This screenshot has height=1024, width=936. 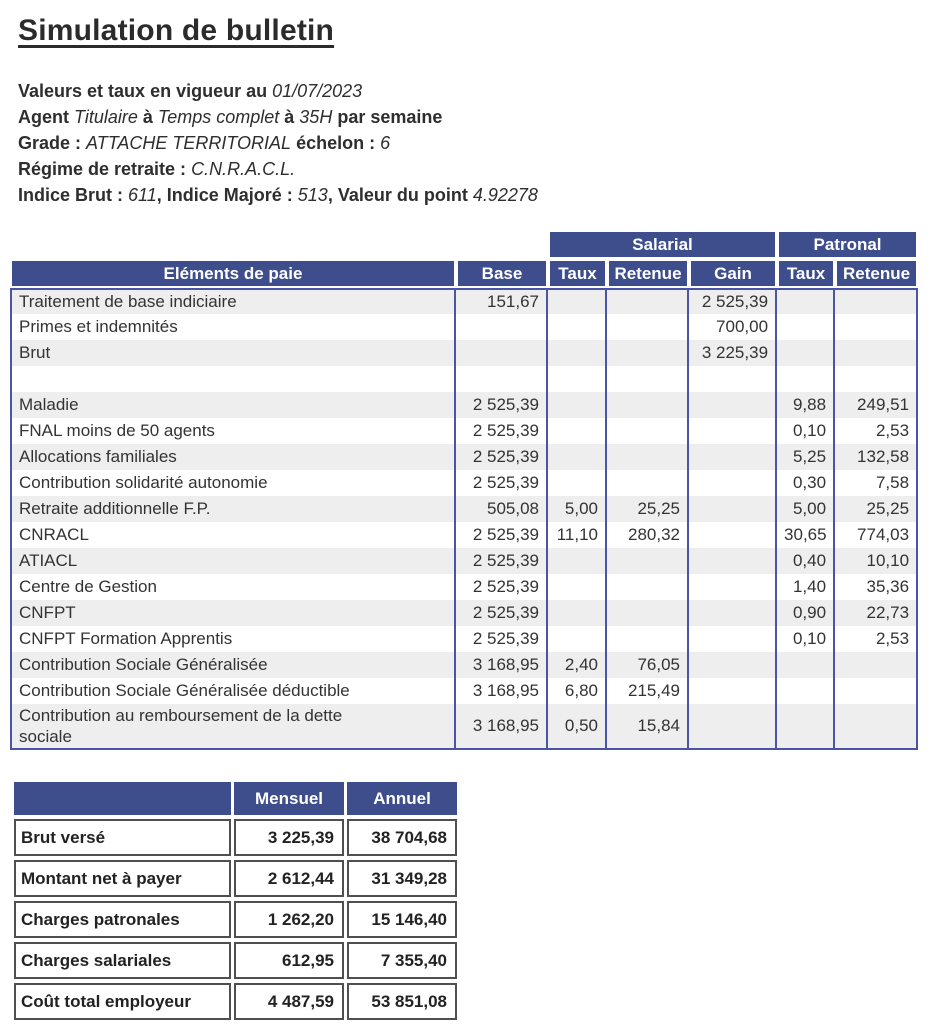 What do you see at coordinates (577, 727) in the screenshot?
I see `pay-cell-salarial-taux: 0,50` at bounding box center [577, 727].